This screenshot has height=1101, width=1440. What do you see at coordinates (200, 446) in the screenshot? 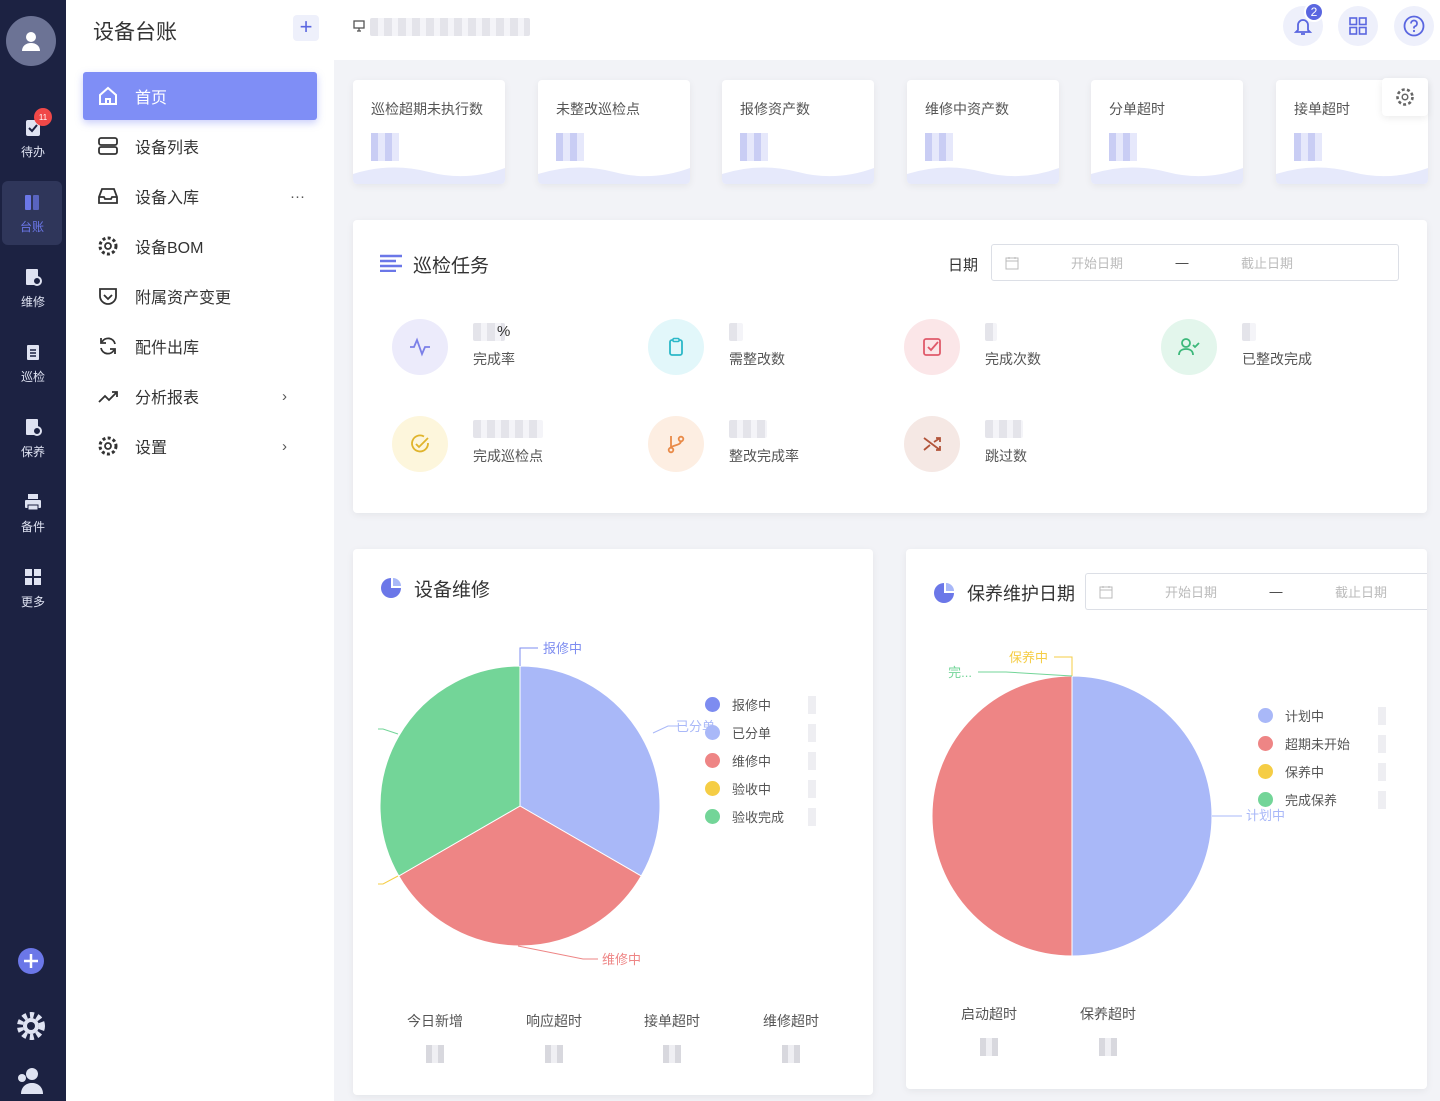
I see `sidebar-item-settings: 设置 ›` at bounding box center [200, 446].